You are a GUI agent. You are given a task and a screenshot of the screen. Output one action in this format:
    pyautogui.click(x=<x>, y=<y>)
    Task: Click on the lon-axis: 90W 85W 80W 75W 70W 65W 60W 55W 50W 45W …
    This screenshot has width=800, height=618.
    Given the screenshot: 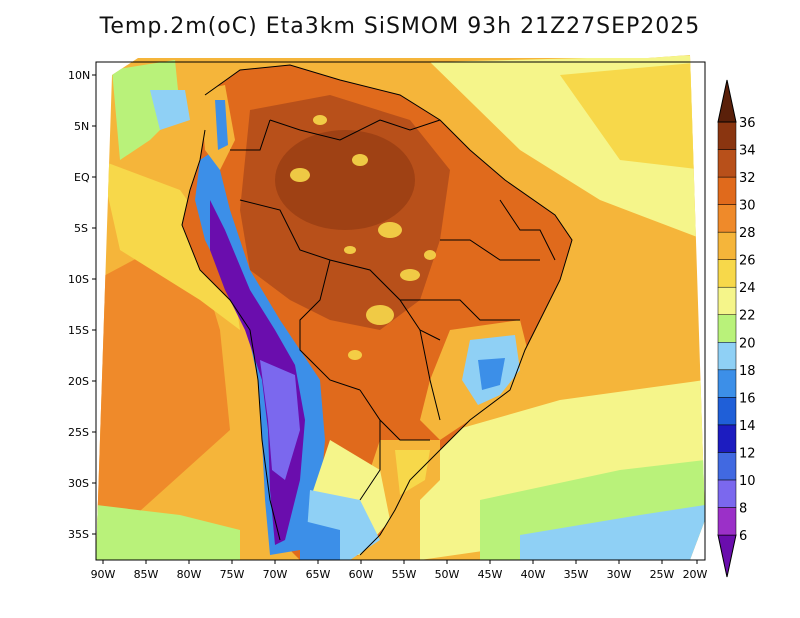 What is the action you would take?
    pyautogui.click(x=399, y=570)
    